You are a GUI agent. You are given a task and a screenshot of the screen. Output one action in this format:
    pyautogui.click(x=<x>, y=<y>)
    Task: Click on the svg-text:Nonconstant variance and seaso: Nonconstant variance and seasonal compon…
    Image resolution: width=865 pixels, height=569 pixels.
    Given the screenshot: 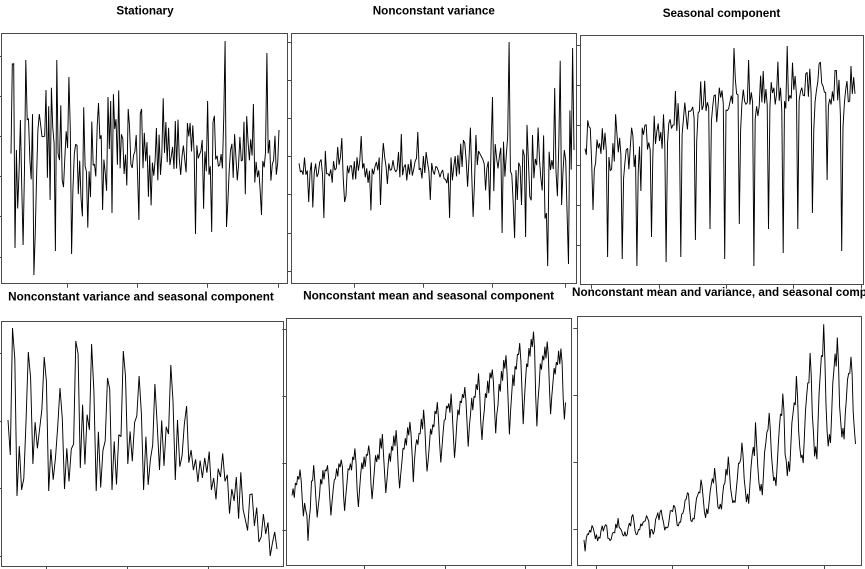 What is the action you would take?
    pyautogui.click(x=141, y=297)
    